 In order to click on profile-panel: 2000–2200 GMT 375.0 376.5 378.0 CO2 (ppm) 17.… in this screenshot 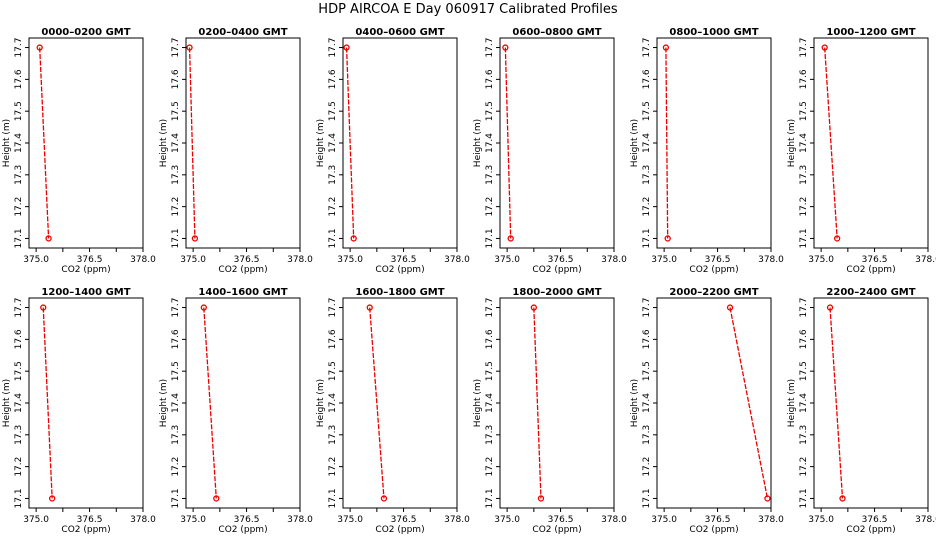, I will do `click(707, 411)`.